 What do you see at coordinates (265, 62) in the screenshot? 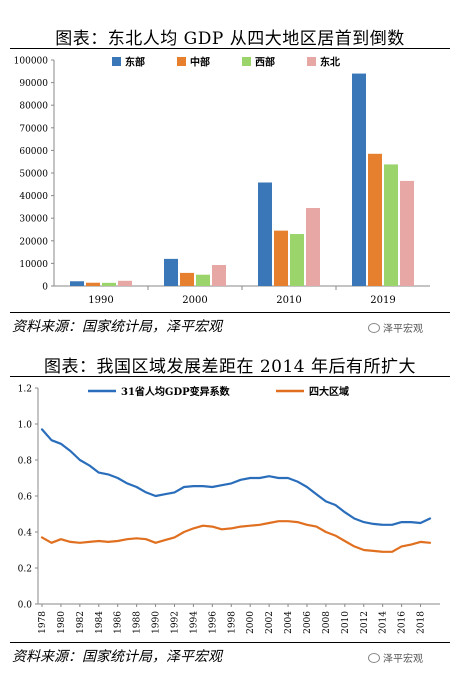
I see `legend-label: 西部` at bounding box center [265, 62].